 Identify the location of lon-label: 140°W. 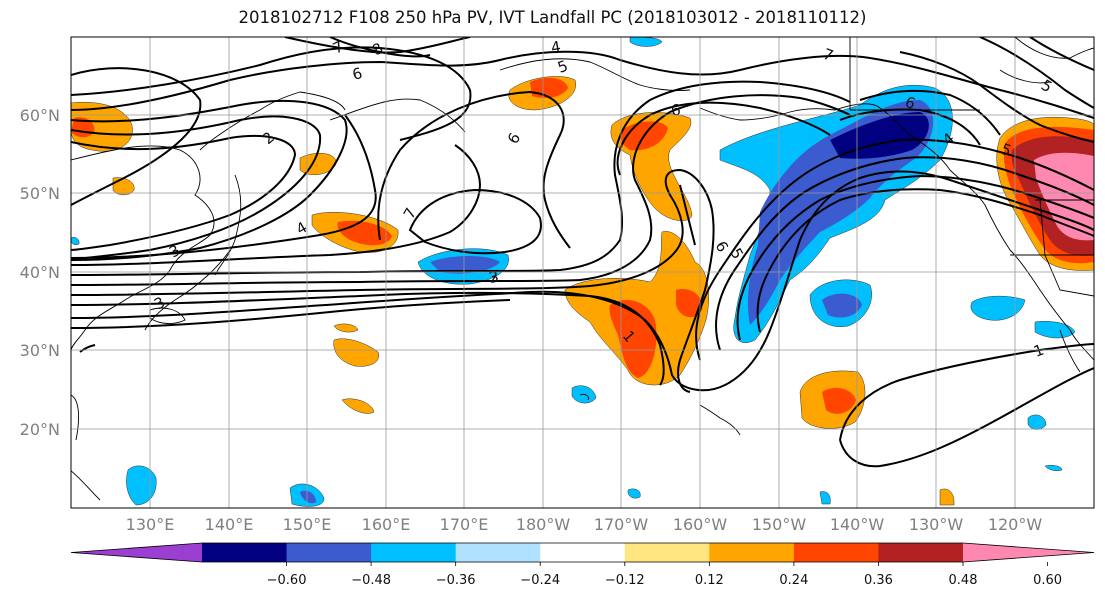
(857, 524).